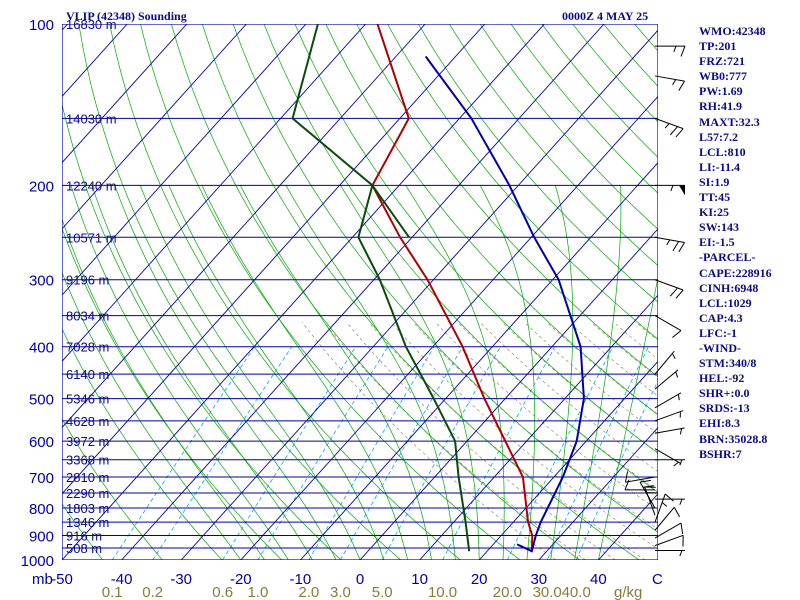  Describe the element at coordinates (727, 257) in the screenshot. I see `index-line: -PARCEL-` at that location.